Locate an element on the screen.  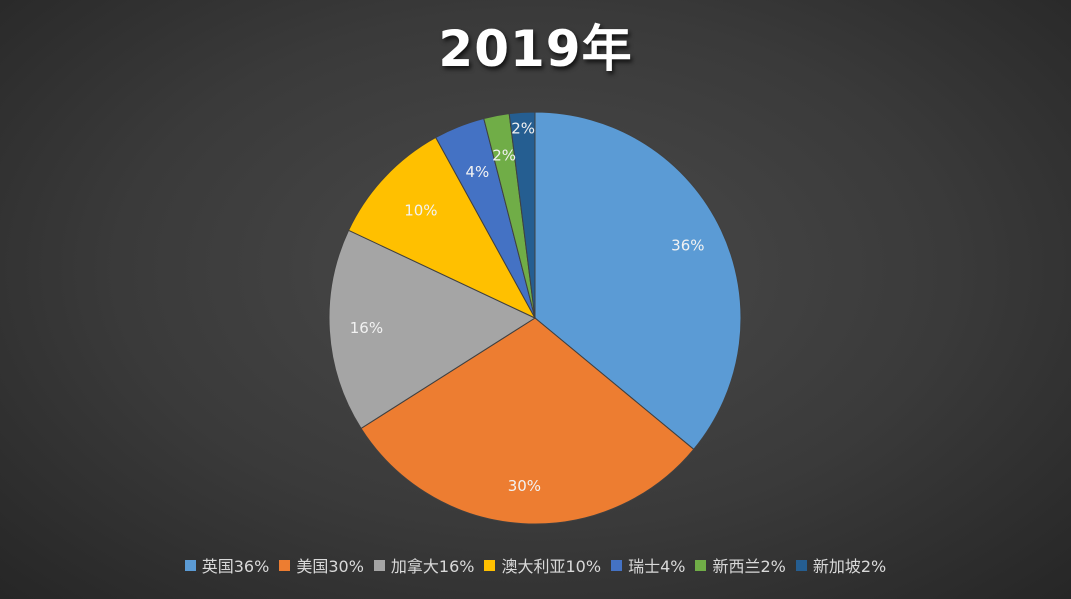
legend-item-1: 美国30% is located at coordinates (321, 565).